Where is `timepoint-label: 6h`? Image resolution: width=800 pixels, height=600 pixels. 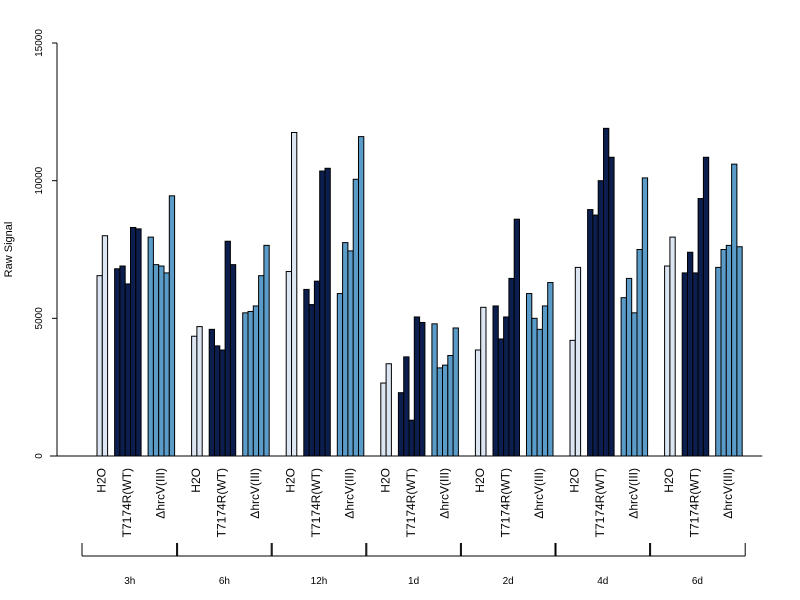 timepoint-label: 6h is located at coordinates (224, 581).